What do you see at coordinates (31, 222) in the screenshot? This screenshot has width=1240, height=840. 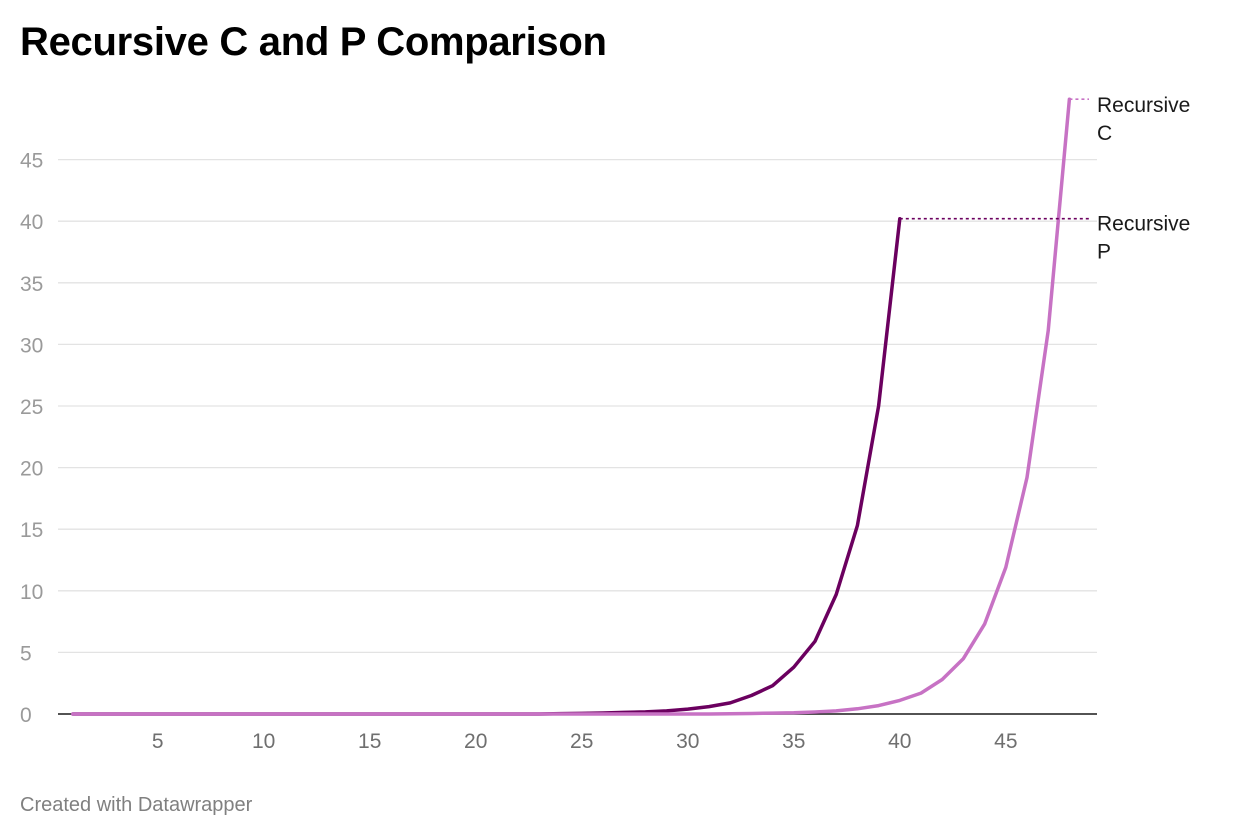 I see `y-tick-label: 40` at bounding box center [31, 222].